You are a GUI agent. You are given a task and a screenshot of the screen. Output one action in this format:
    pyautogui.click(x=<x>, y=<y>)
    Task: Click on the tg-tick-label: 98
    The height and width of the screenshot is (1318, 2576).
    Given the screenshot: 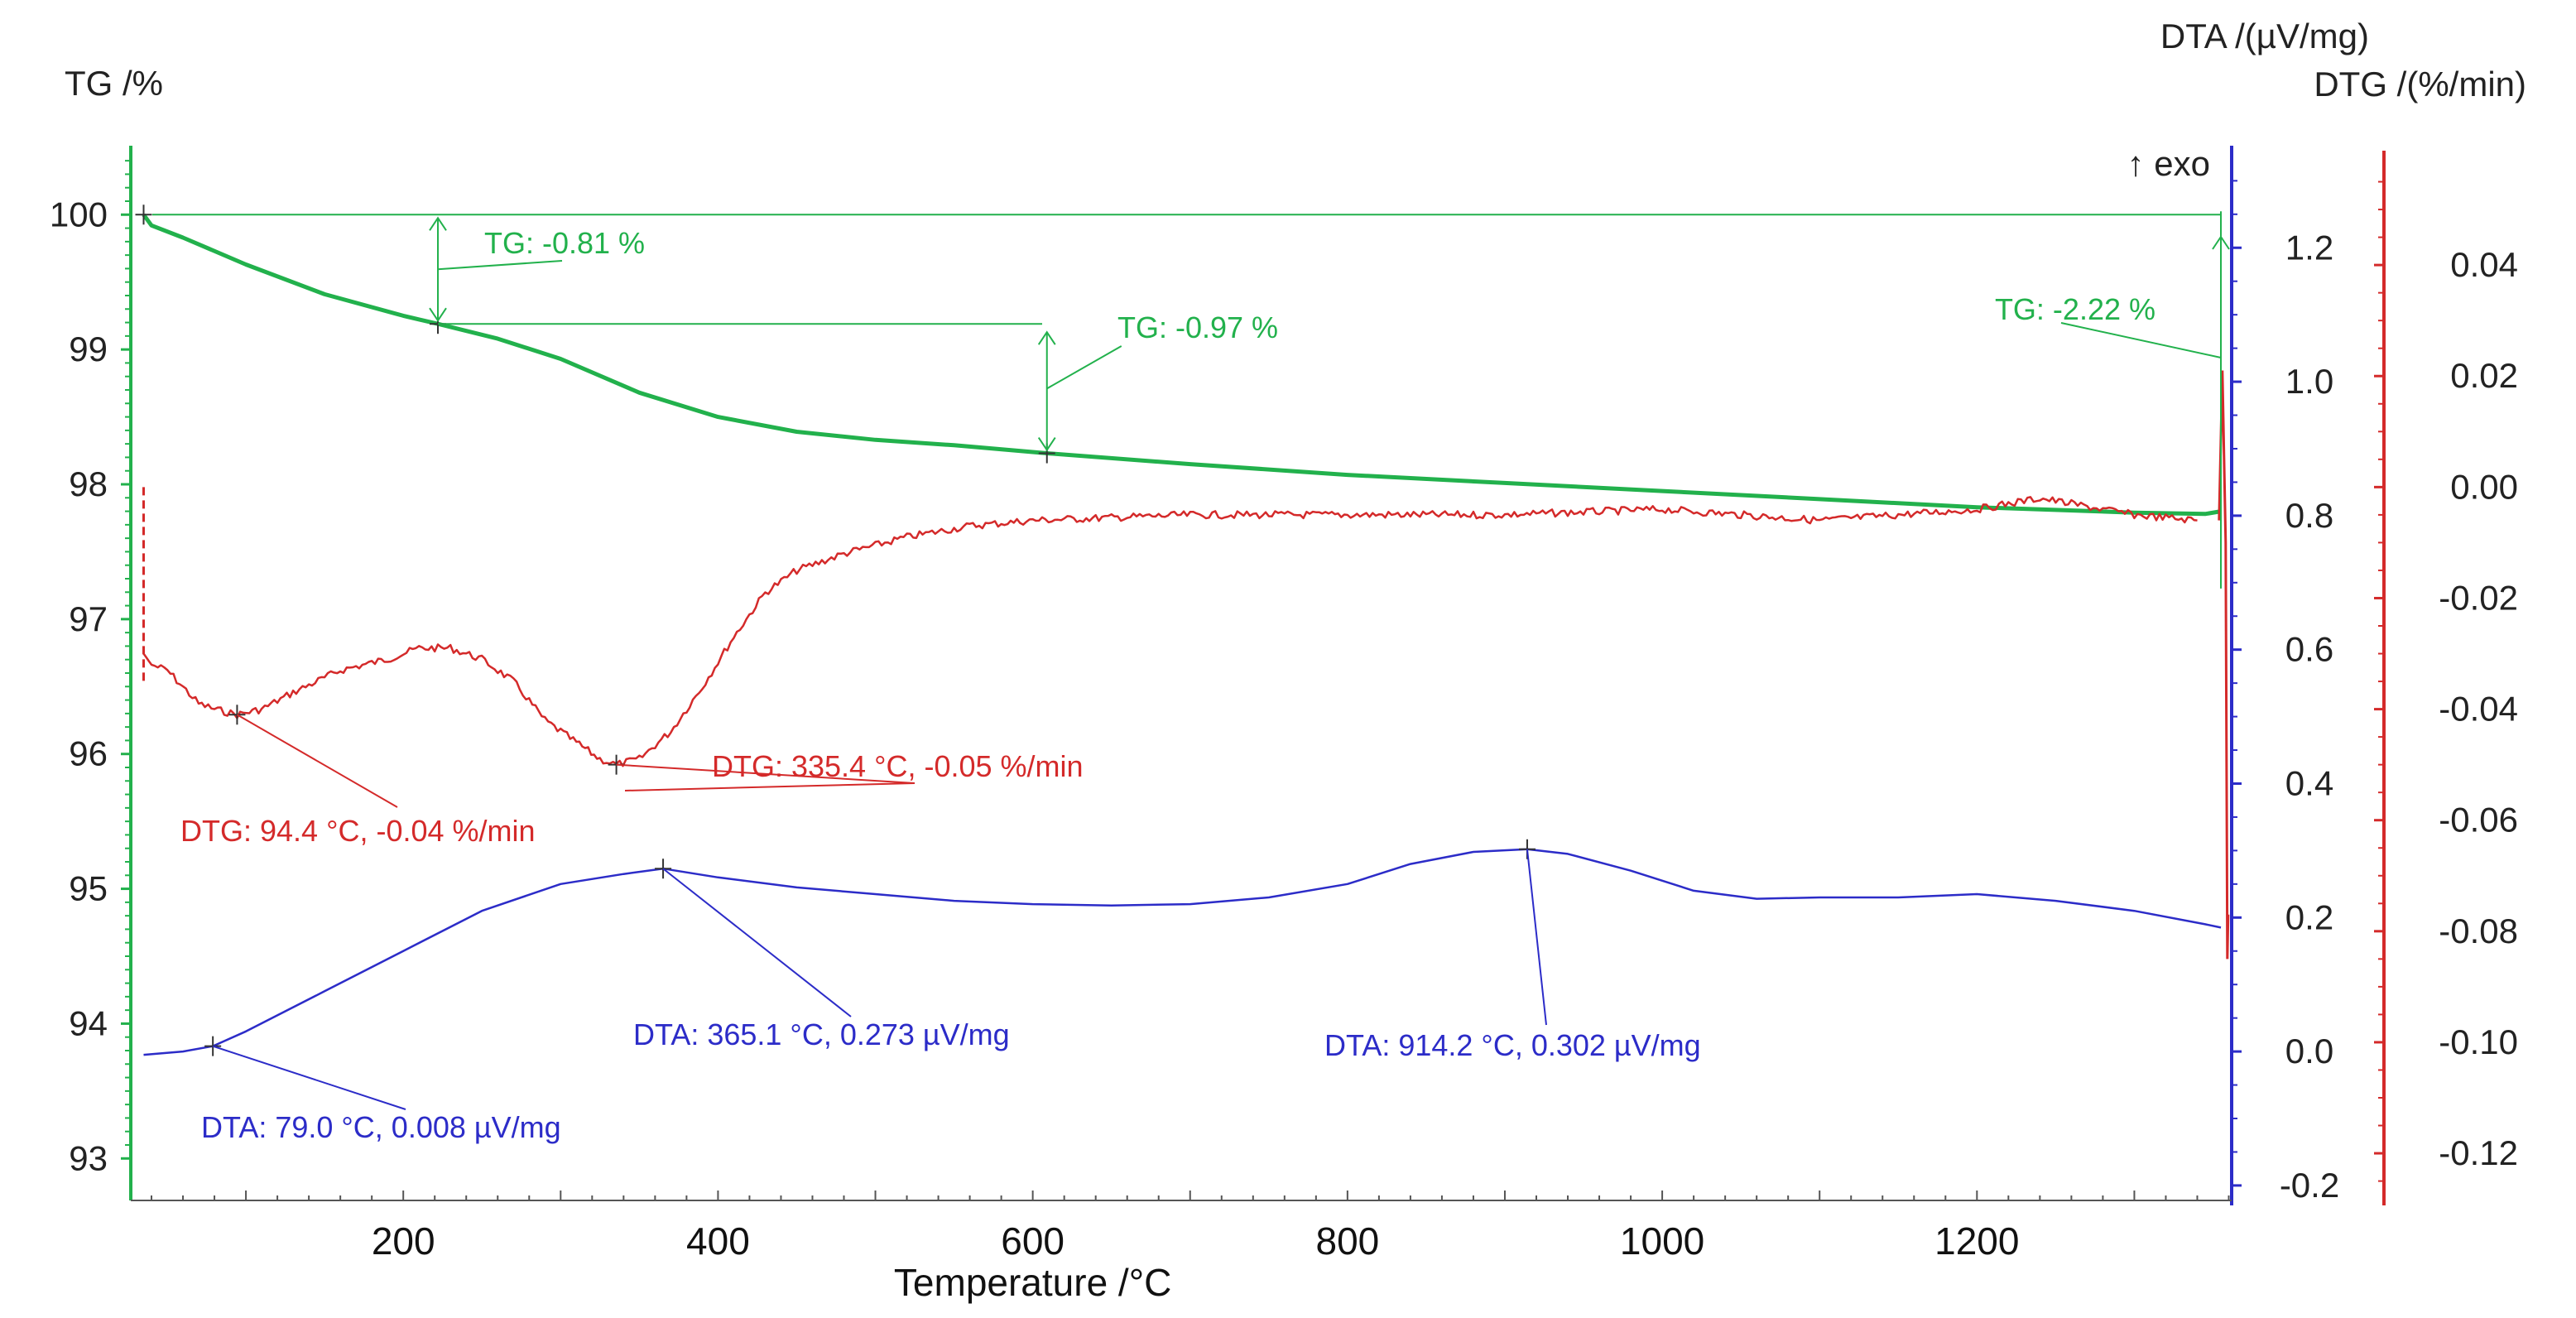 What is the action you would take?
    pyautogui.click(x=88, y=483)
    